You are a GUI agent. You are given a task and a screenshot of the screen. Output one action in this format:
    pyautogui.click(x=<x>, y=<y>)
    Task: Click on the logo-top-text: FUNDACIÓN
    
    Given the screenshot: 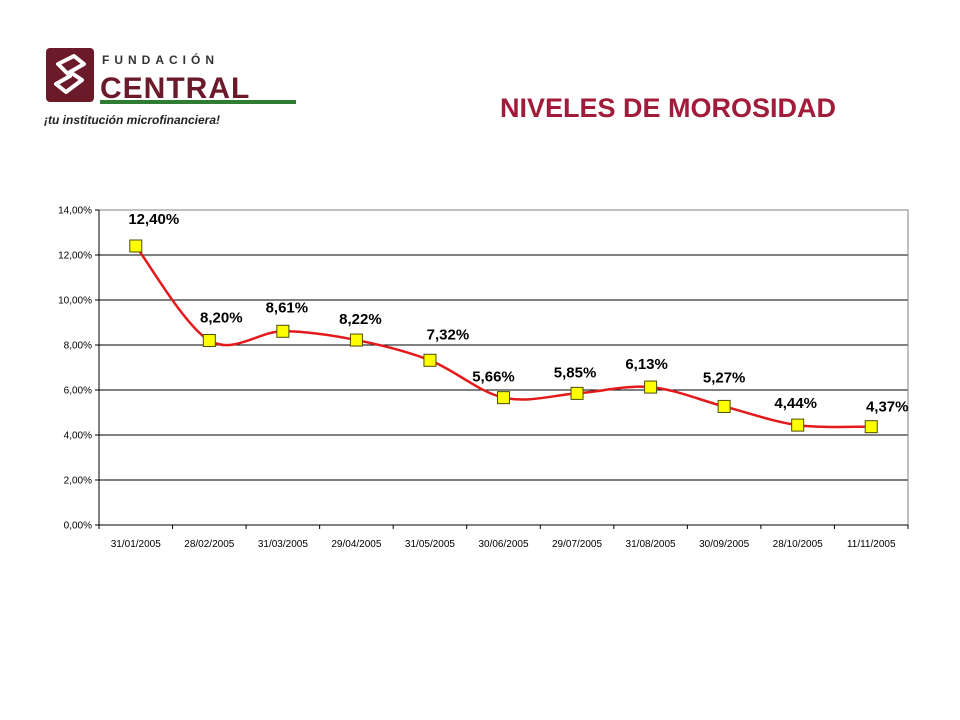 What is the action you would take?
    pyautogui.click(x=160, y=59)
    